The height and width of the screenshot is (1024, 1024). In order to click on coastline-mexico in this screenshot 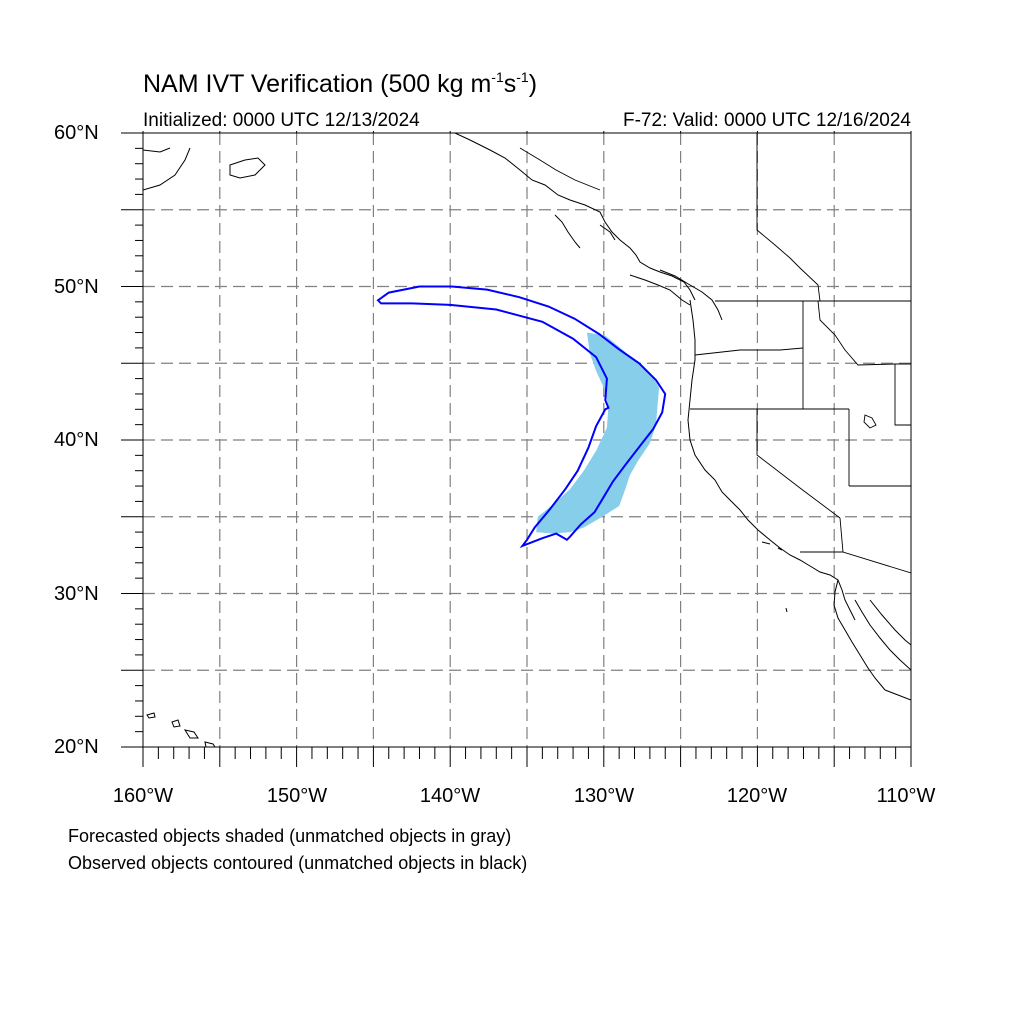, I will do `click(890, 650)`.